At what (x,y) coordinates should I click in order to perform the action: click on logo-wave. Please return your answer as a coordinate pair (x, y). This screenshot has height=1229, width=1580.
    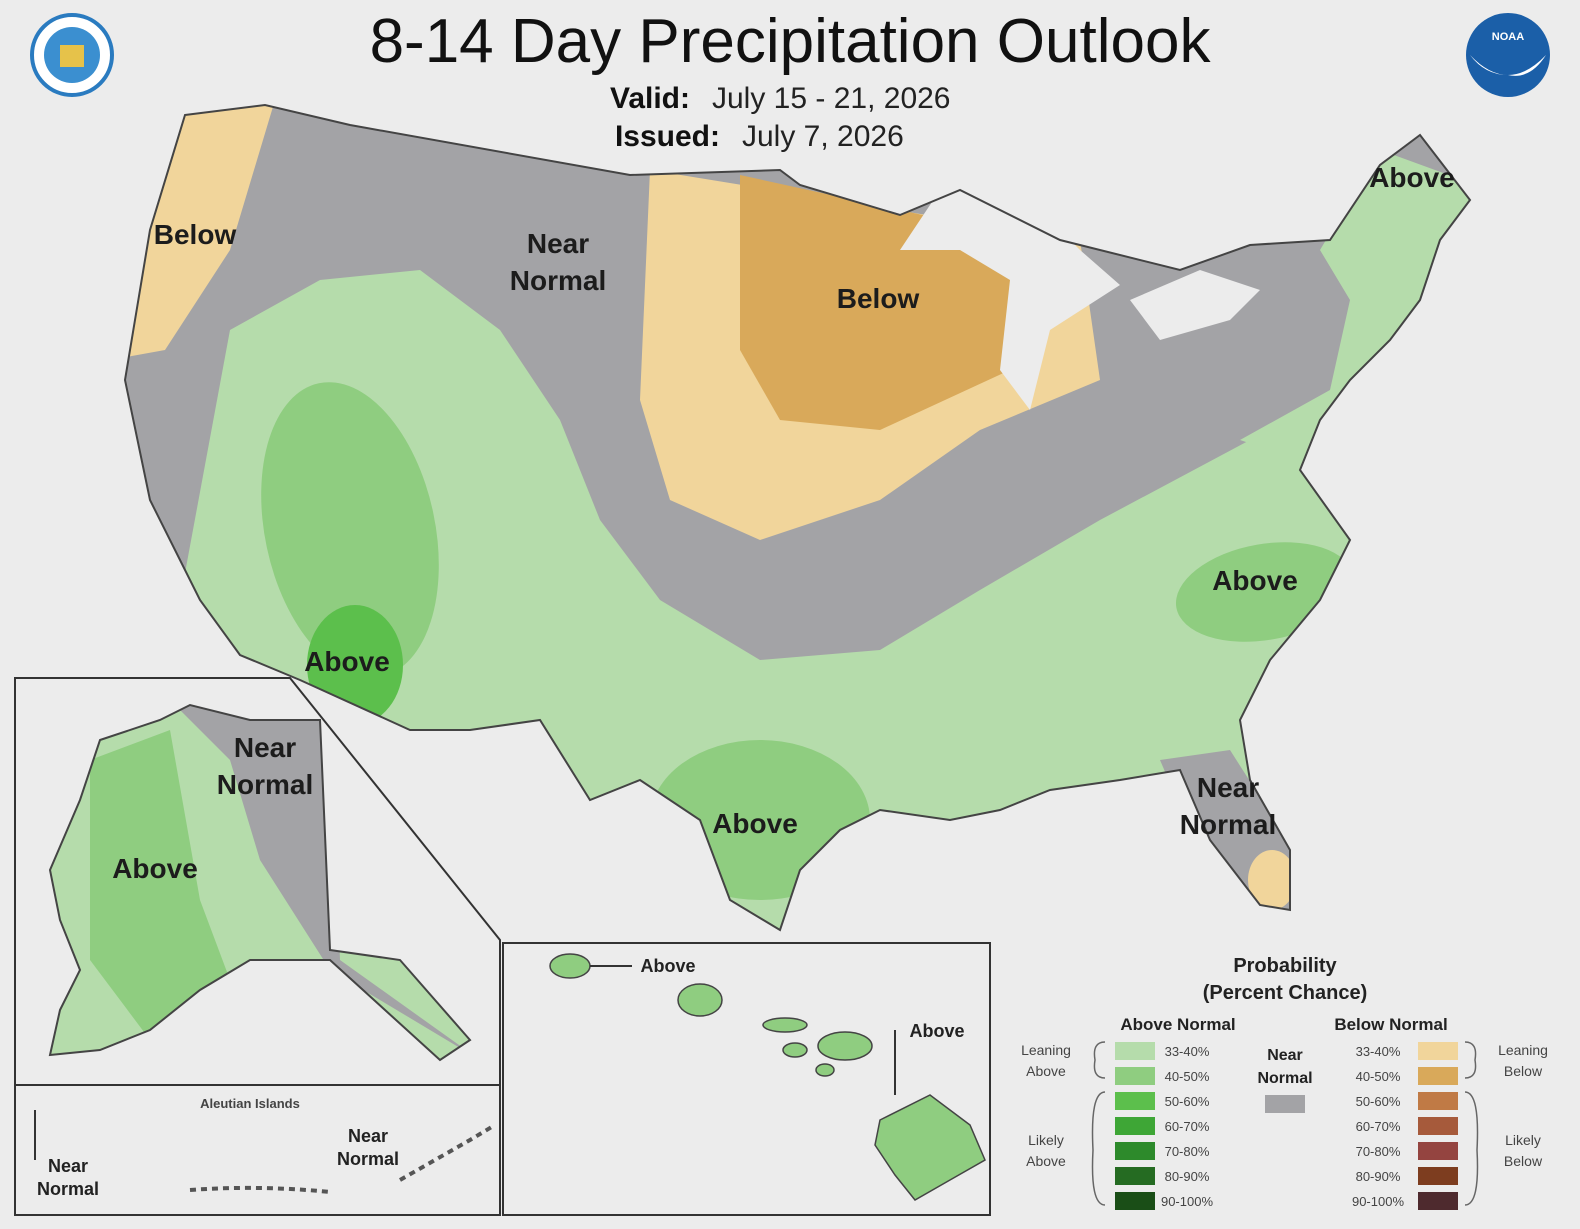
    Looking at the image, I should click on (1508, 65).